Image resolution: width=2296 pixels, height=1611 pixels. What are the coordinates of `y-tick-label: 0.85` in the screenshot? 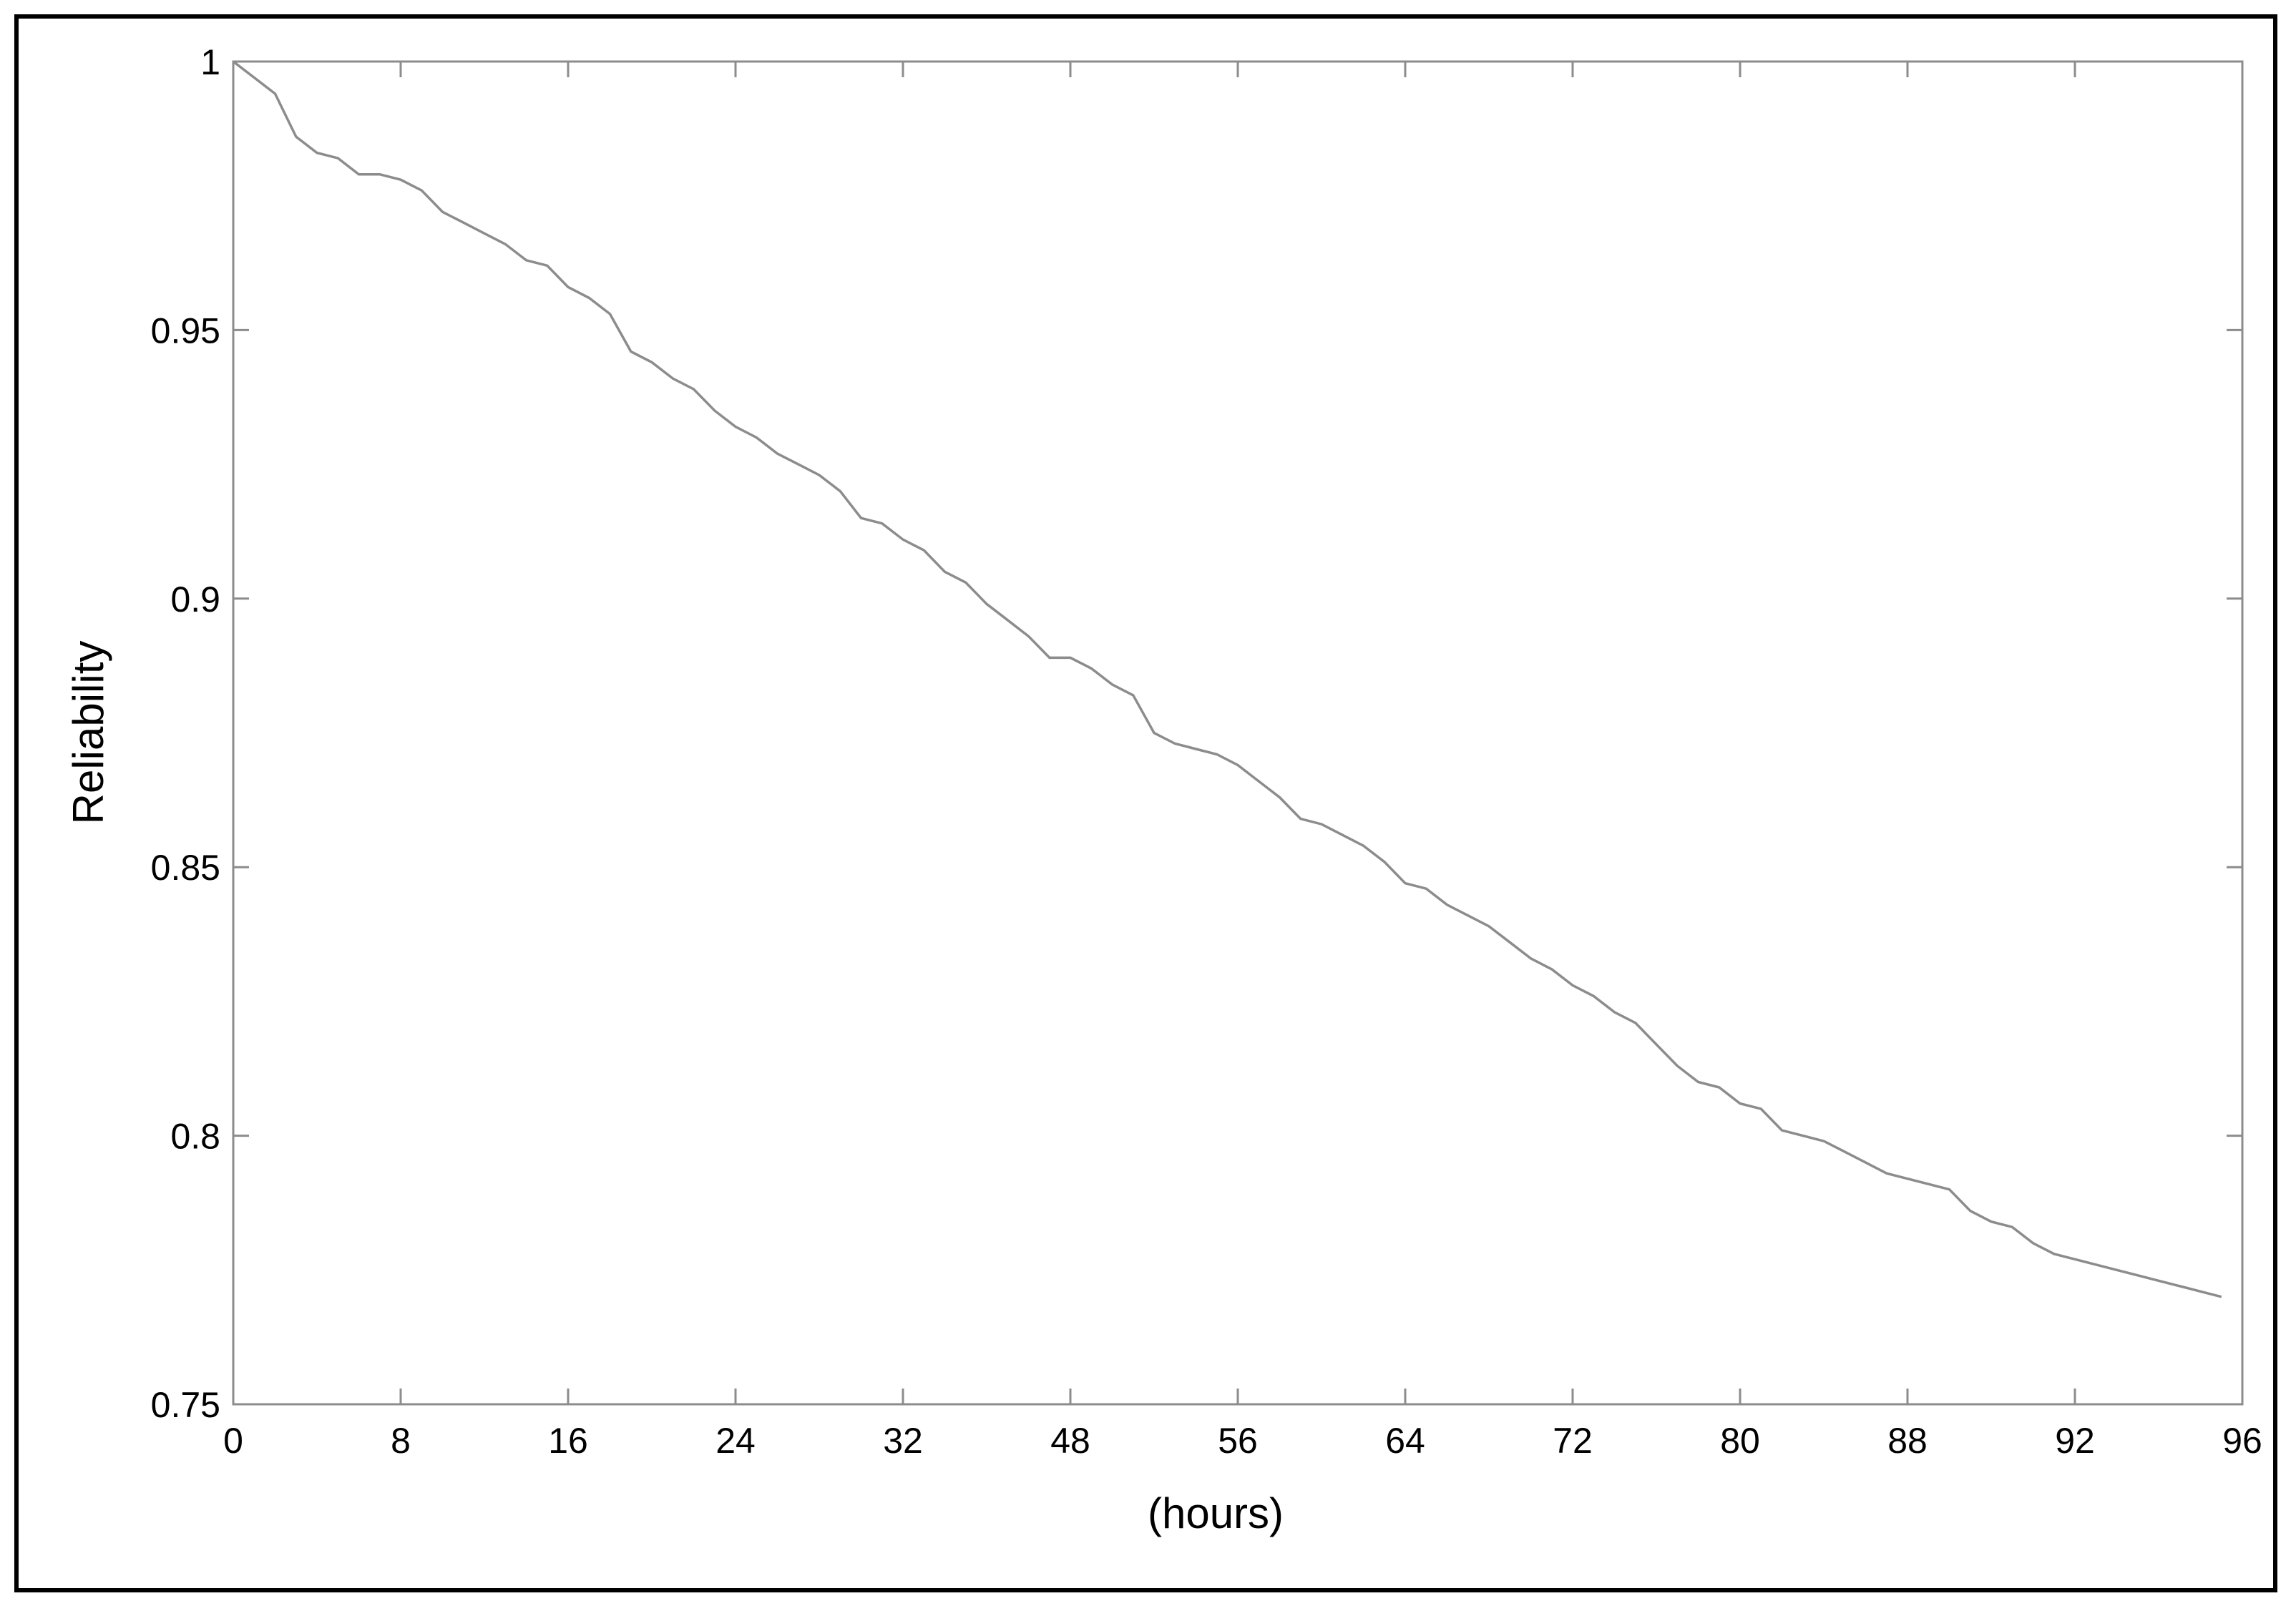 It's located at (185, 868).